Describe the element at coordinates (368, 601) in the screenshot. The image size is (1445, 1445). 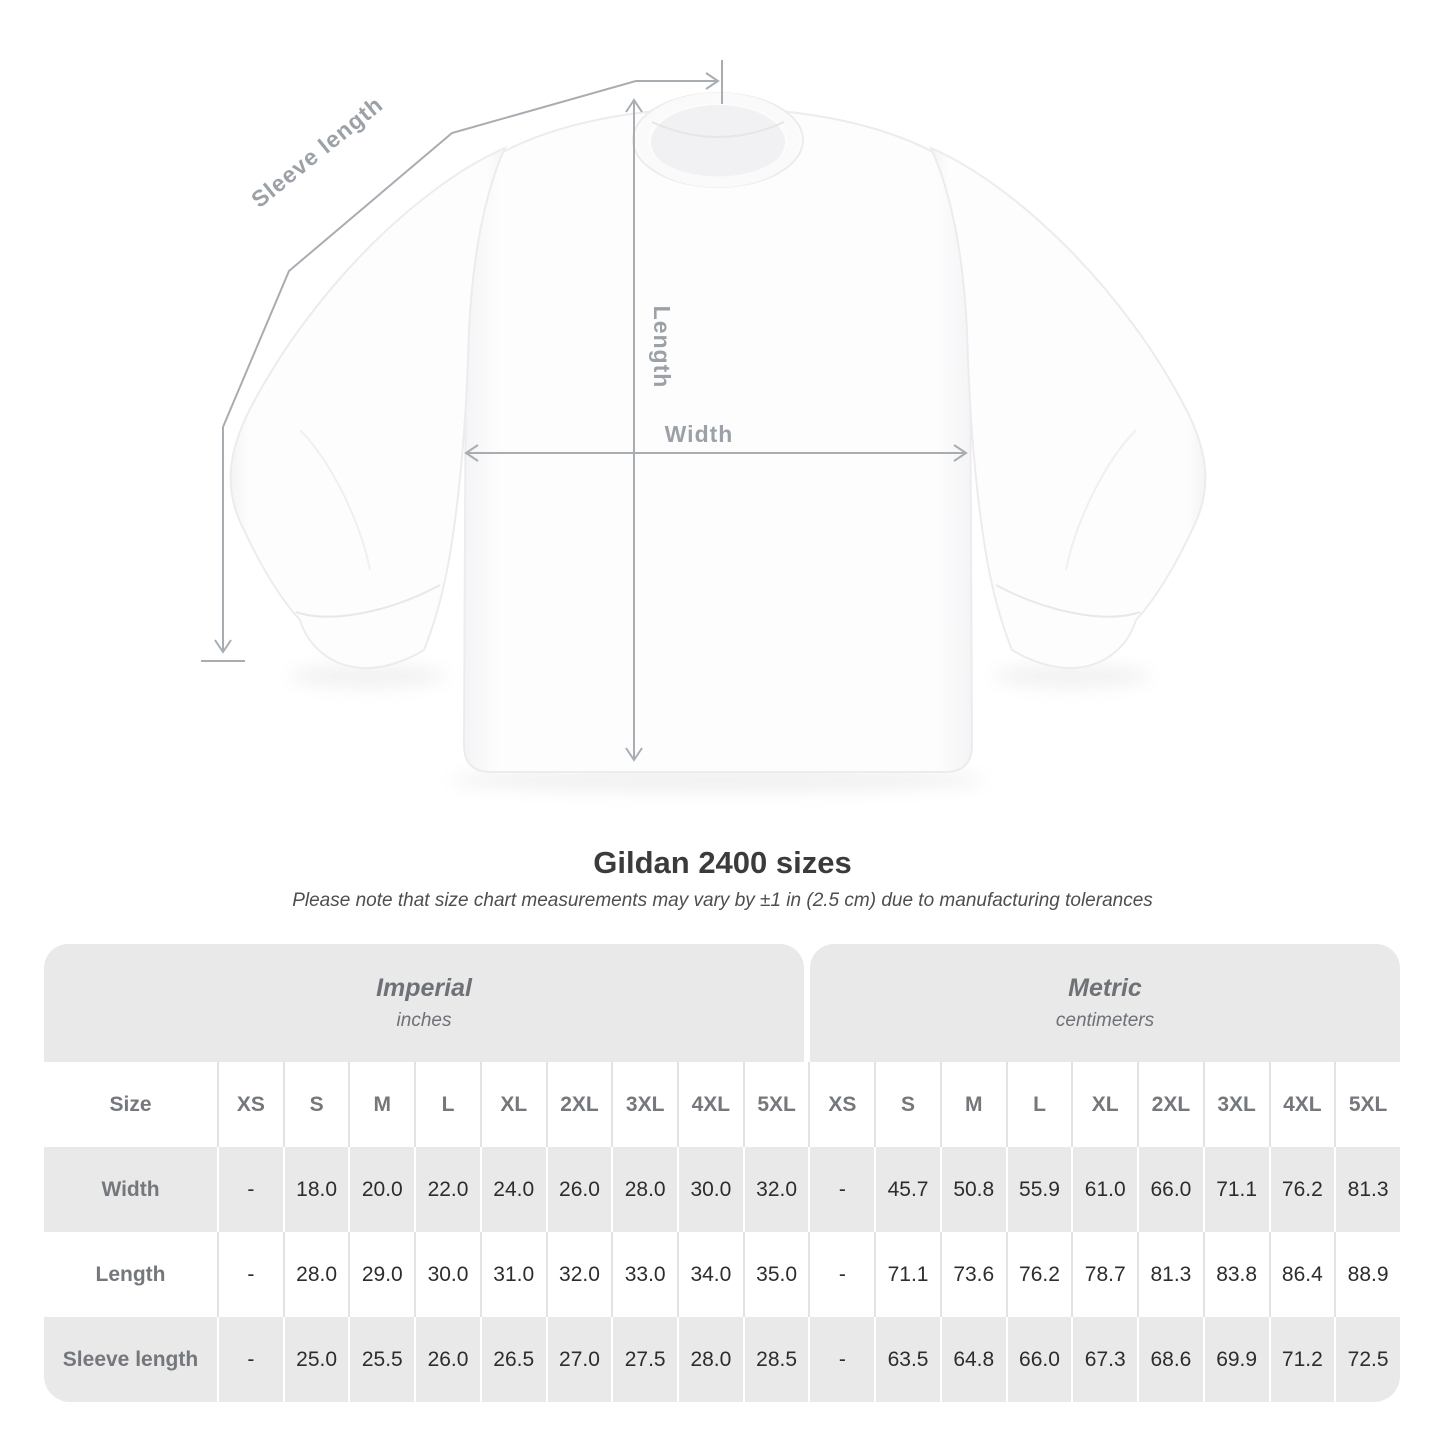
I see `left-cuff-seam` at that location.